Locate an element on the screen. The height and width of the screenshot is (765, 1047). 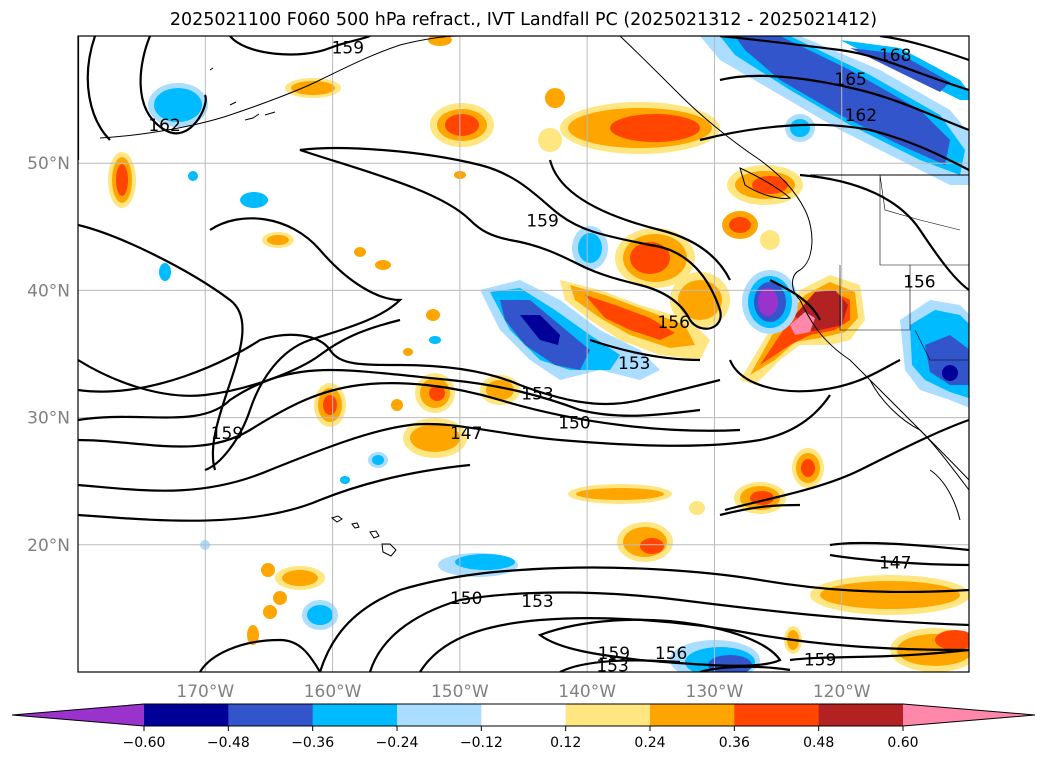
contour-line-159-loop is located at coordinates (510, 238).